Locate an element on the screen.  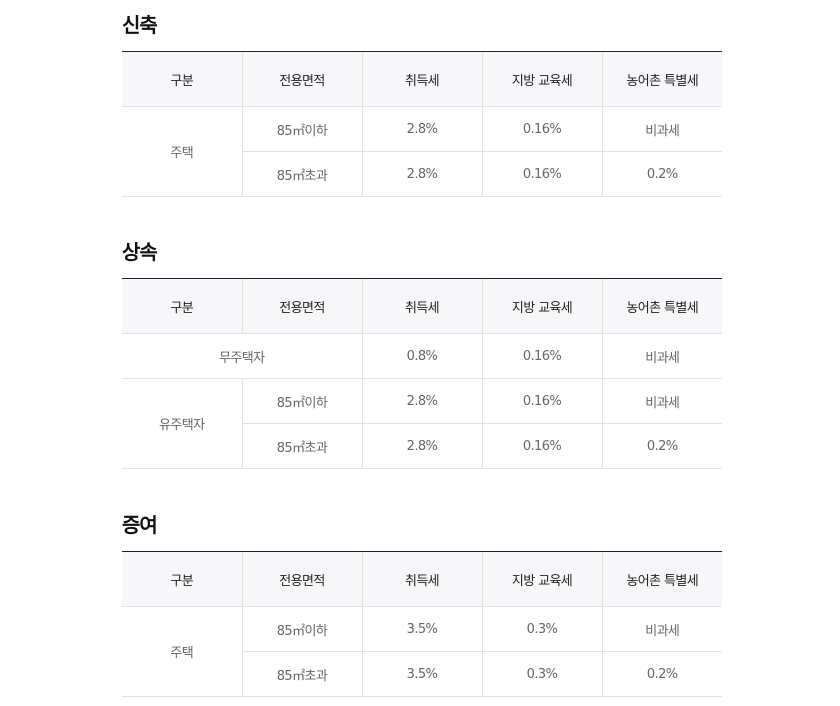
table-row: 주택 85㎡이하 3.5% 0.3% 비과세 is located at coordinates (422, 651).